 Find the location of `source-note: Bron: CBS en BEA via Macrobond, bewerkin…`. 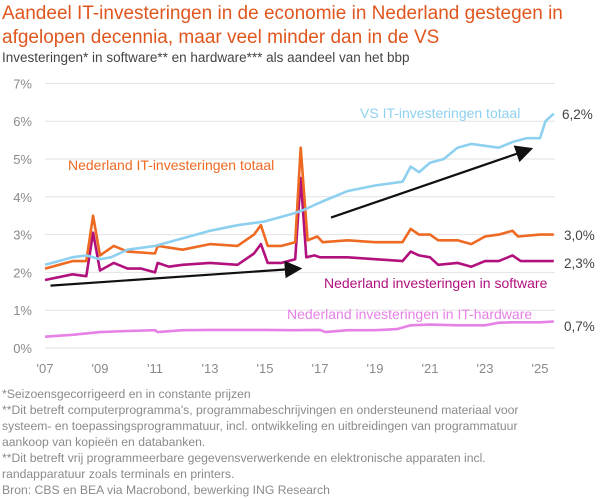

source-note: Bron: CBS en BEA via Macrobond, bewerkin… is located at coordinates (166, 490).